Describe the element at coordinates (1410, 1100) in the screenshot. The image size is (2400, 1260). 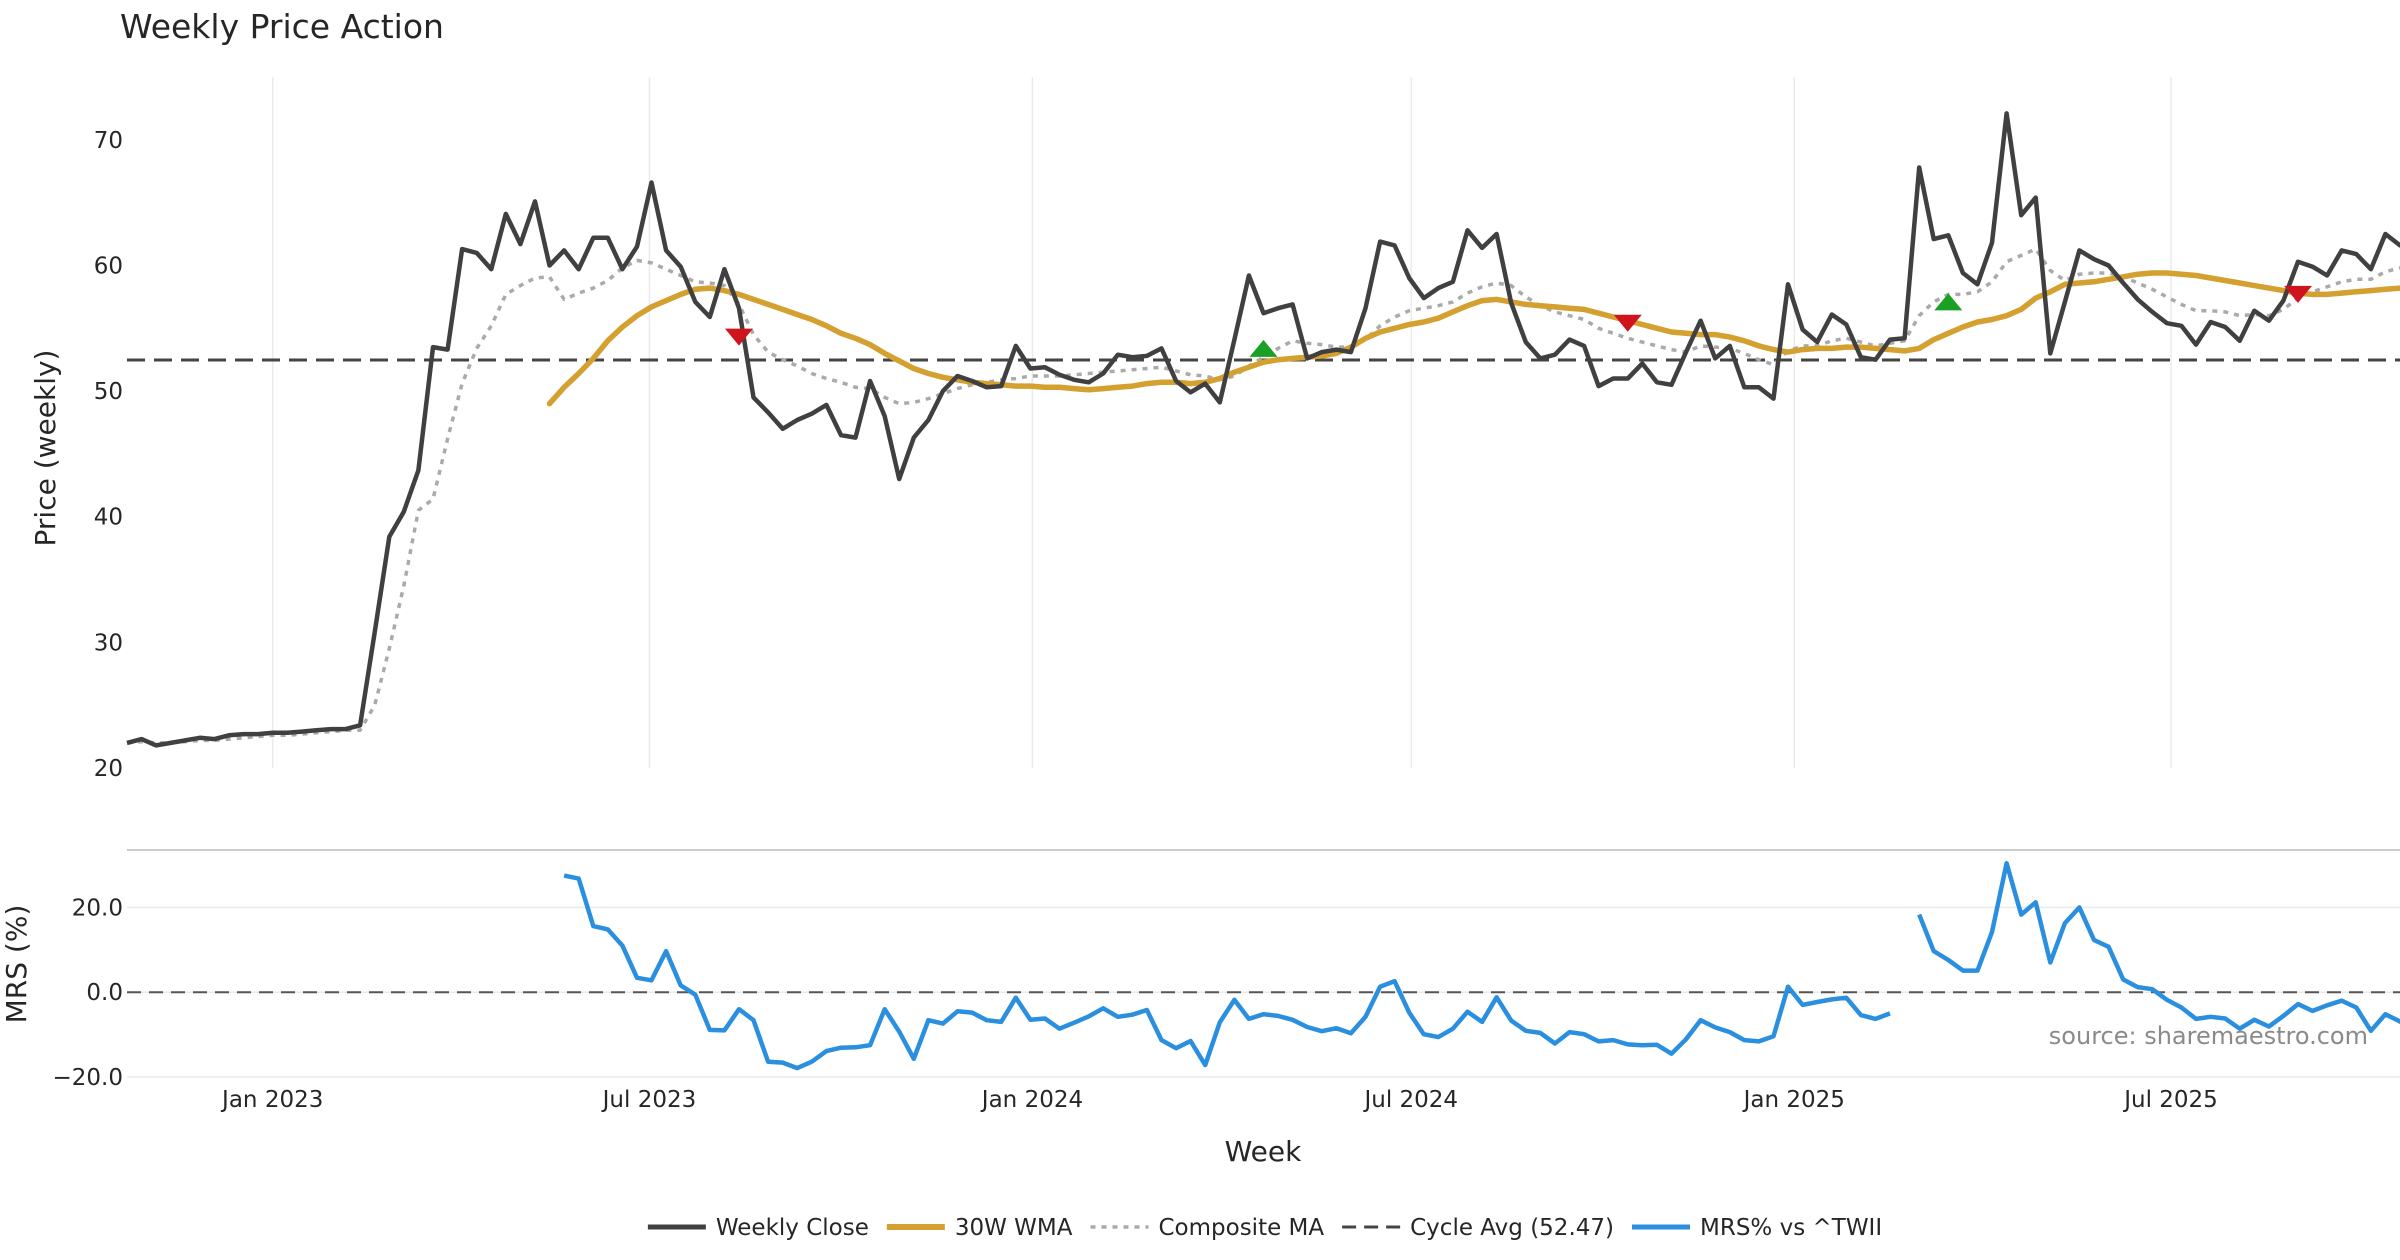
I see `x-tick-label: Jul 2024` at that location.